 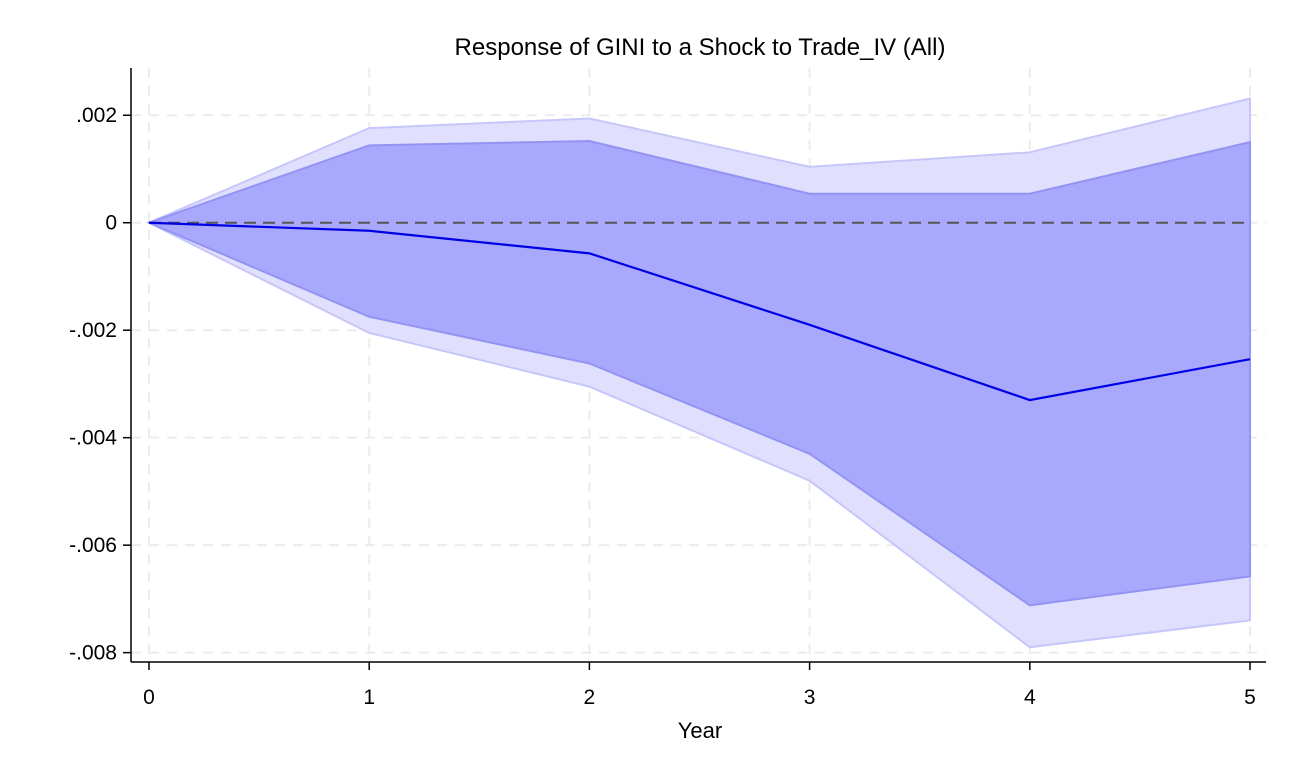 I want to click on x-axis-title: Year, so click(x=700, y=730).